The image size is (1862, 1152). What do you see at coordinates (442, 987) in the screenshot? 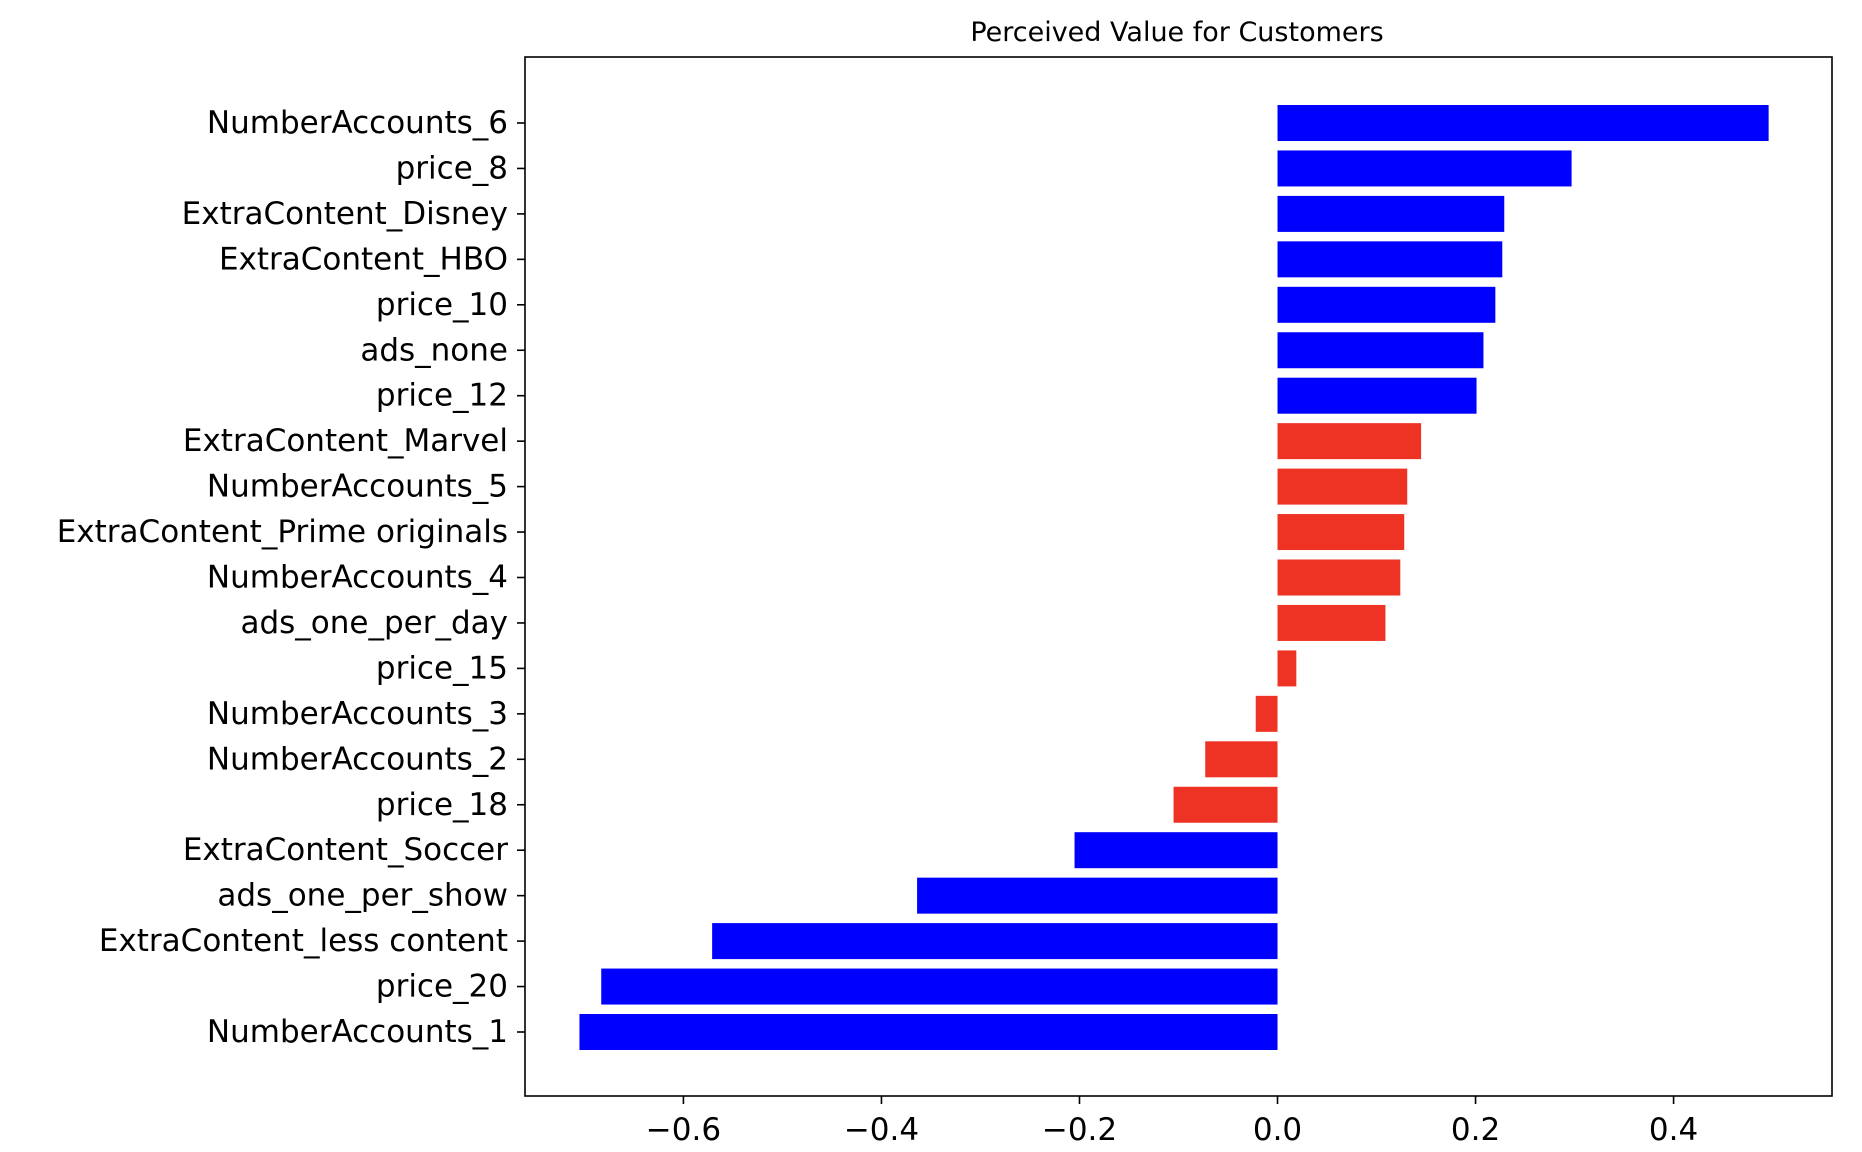
I see `y-tick-label: price_20` at bounding box center [442, 987].